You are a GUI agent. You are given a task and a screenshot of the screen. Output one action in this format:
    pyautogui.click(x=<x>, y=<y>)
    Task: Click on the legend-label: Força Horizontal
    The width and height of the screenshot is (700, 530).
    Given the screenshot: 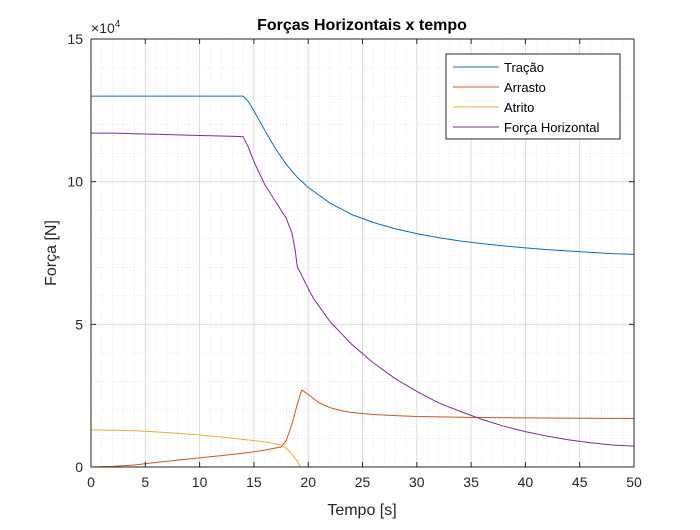 What is the action you would take?
    pyautogui.click(x=551, y=127)
    